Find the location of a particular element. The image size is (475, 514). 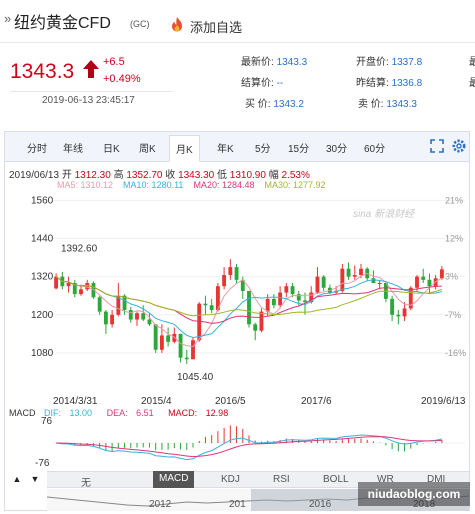

current-price: 1343.3 is located at coordinates (42, 71).